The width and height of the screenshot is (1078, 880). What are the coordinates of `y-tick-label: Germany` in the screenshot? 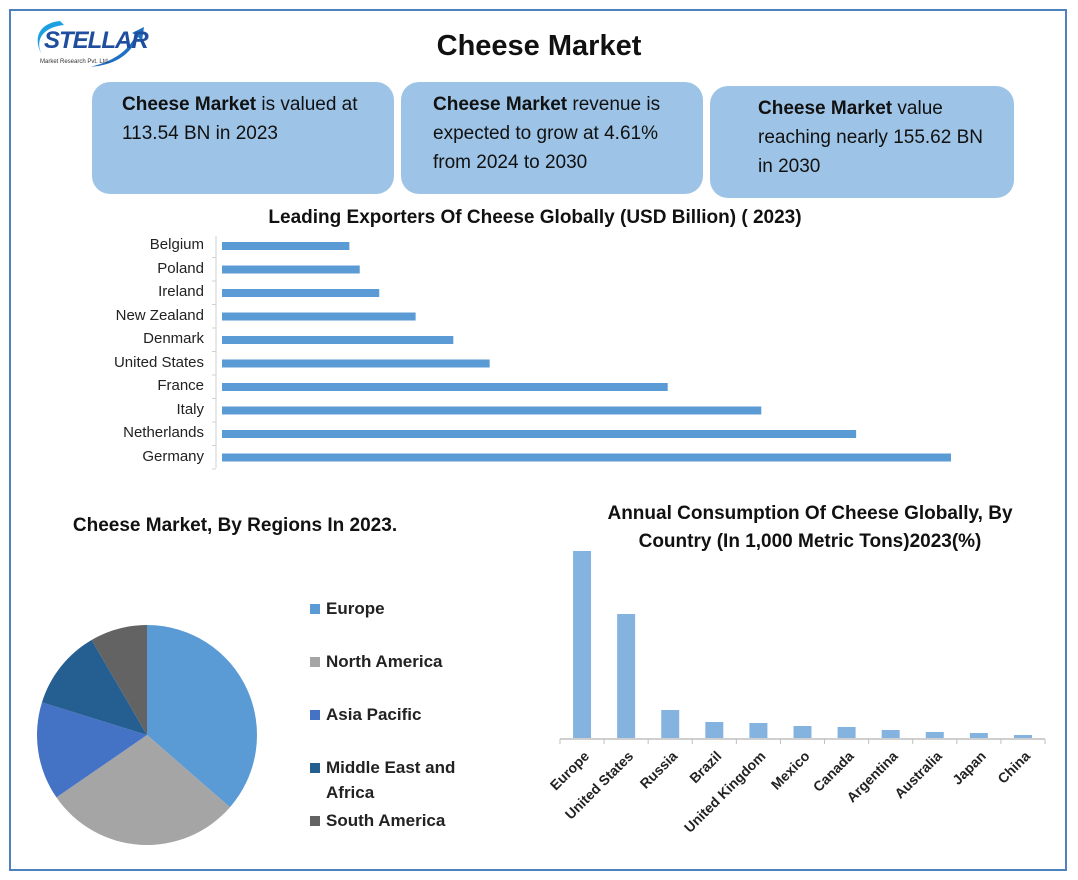 It's located at (173, 456).